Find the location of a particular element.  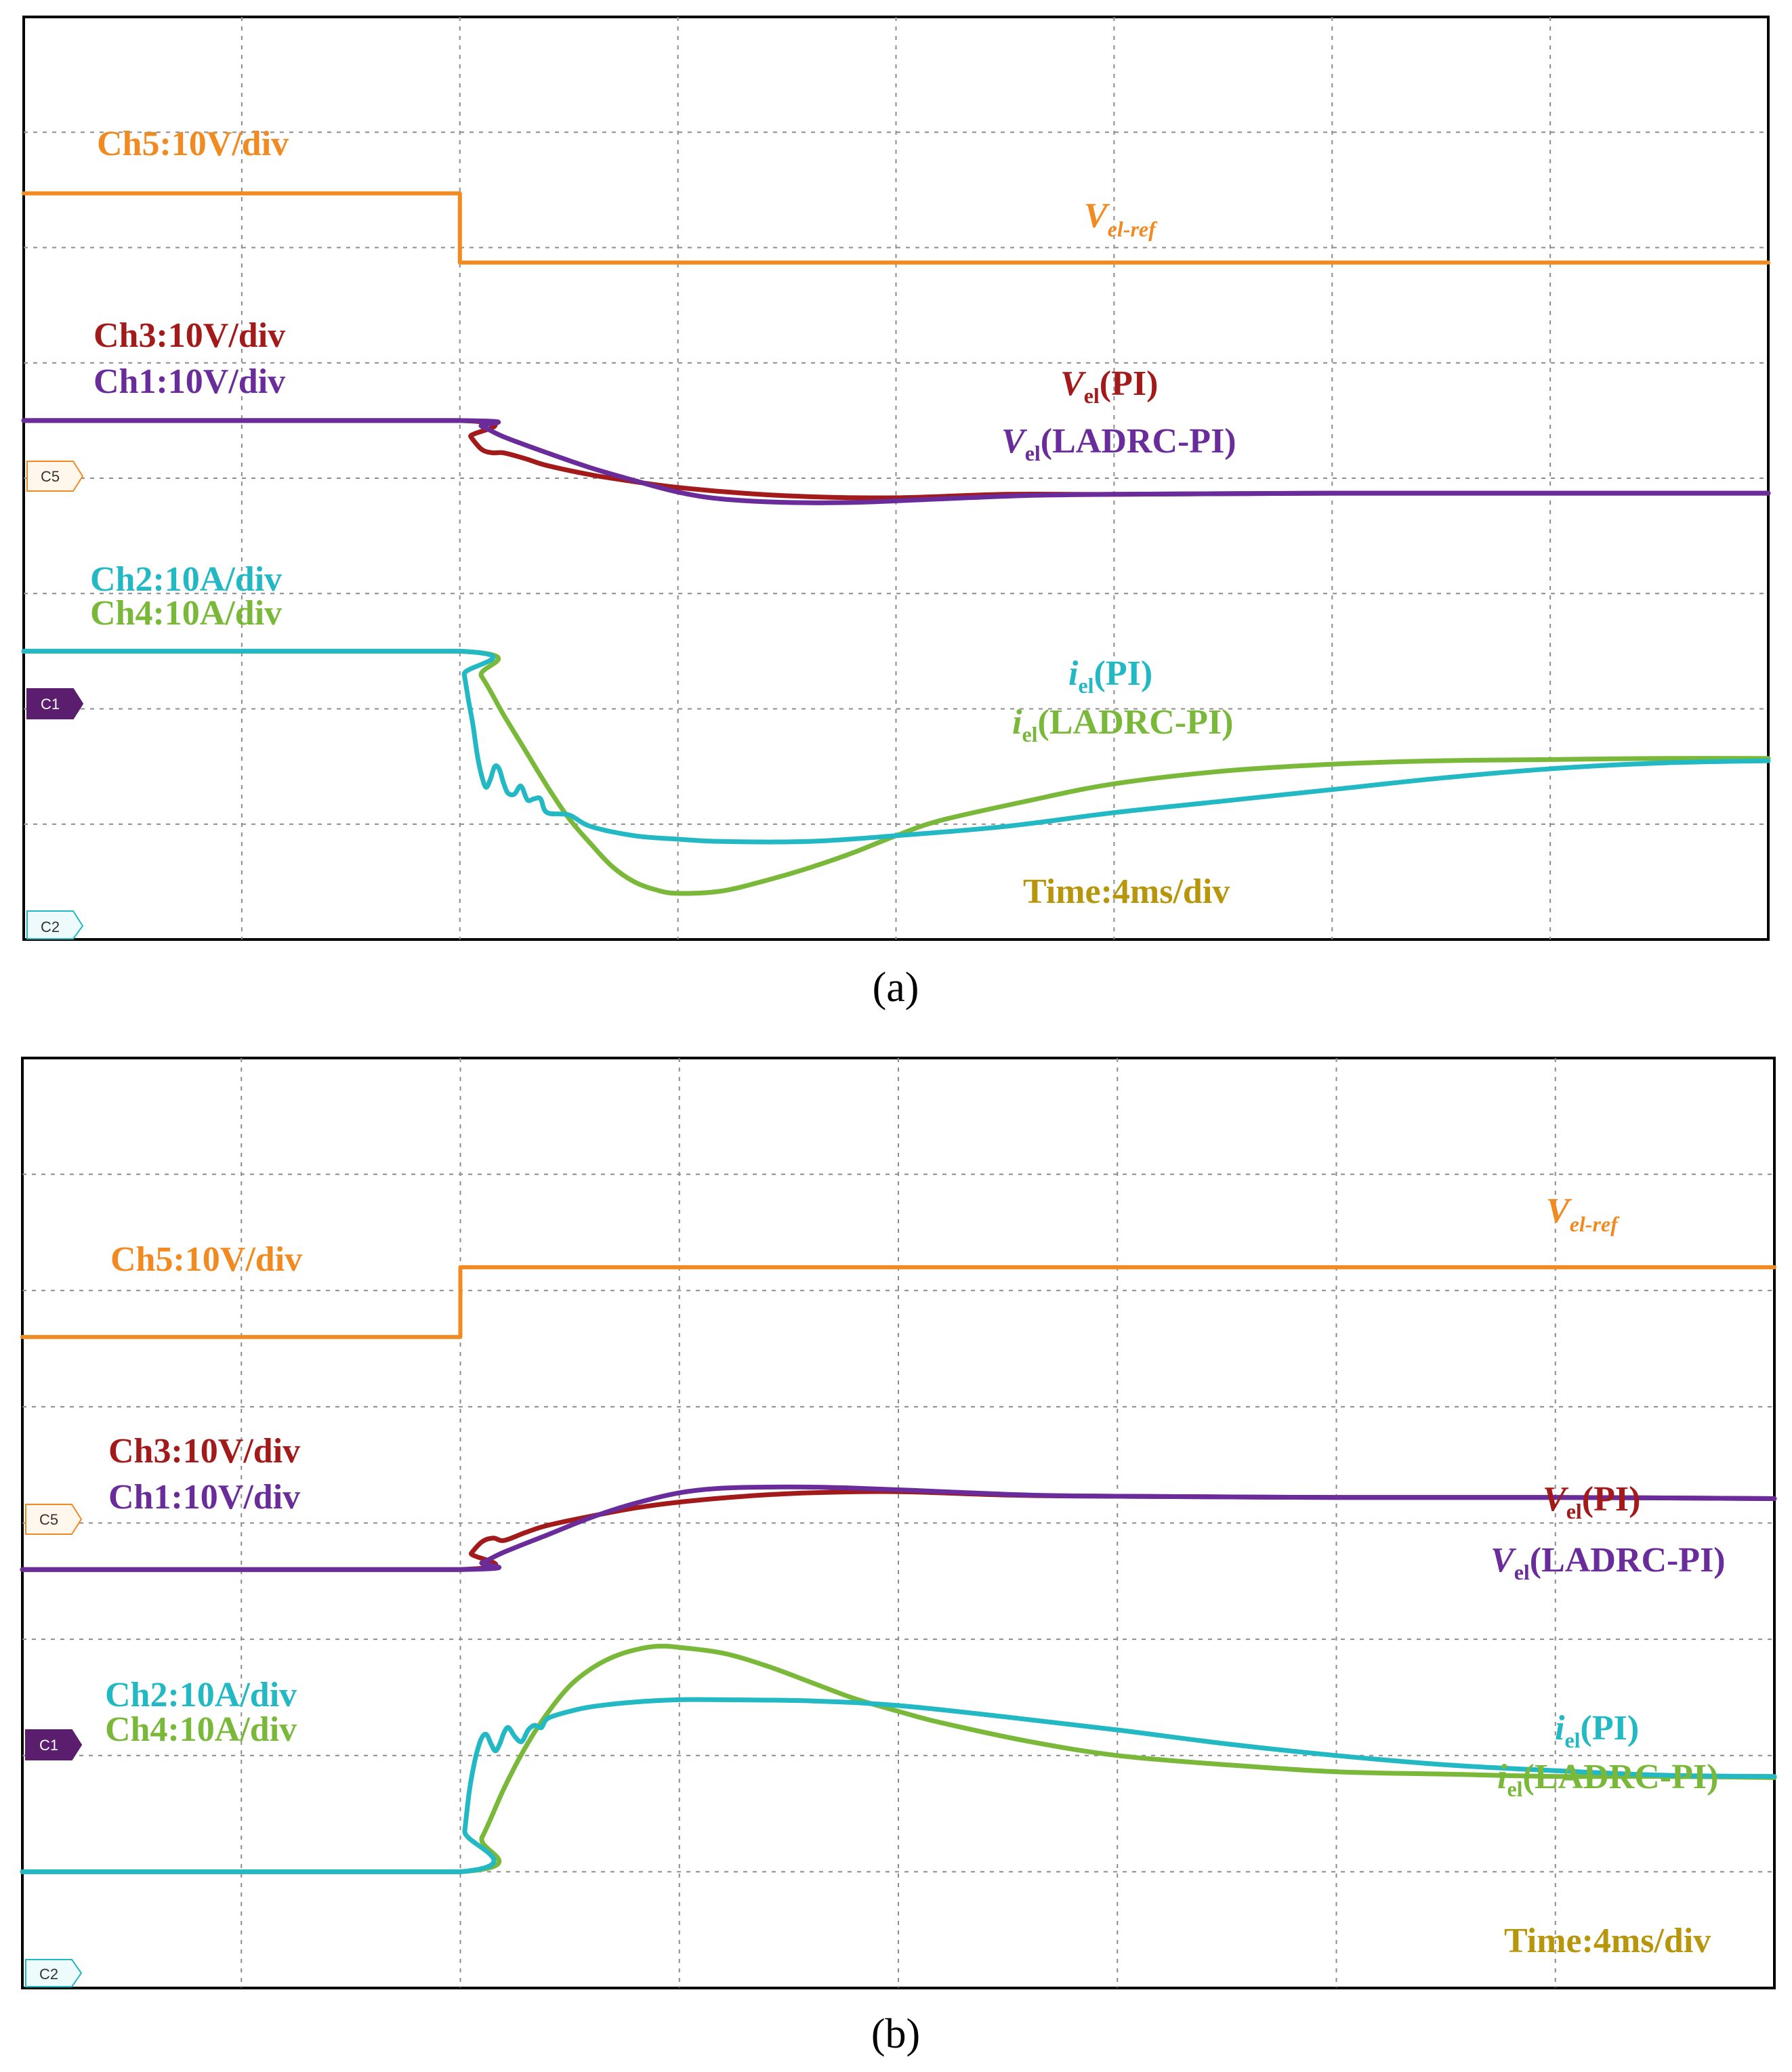

panel-b-marker-c2: C2 is located at coordinates (54, 1973).